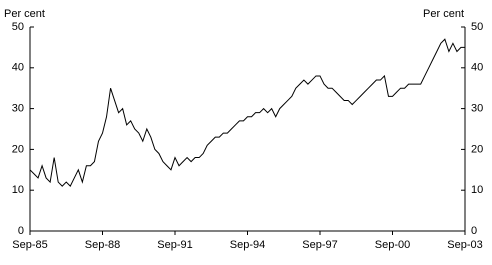 The width and height of the screenshot is (492, 265). I want to click on y-axis-label: Per cent, so click(24, 14).